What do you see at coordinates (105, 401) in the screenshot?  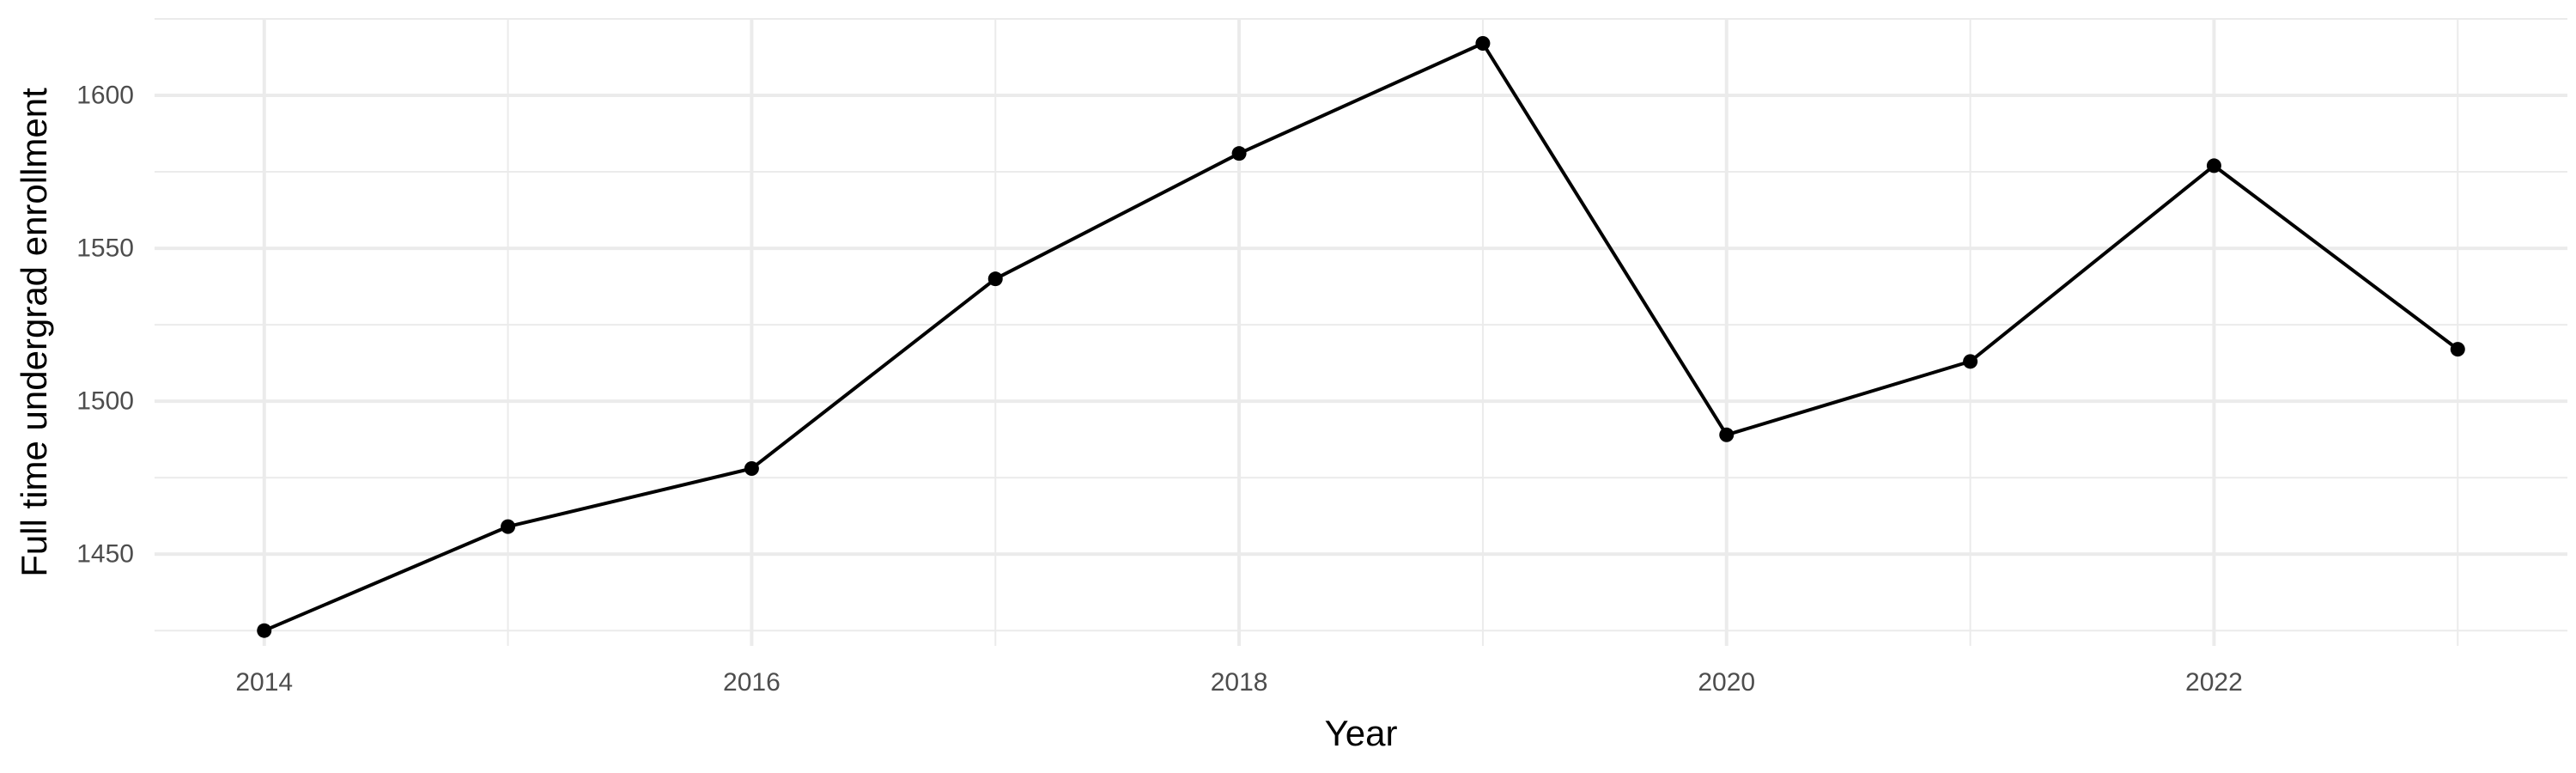 I see `y-tick-label: 1500` at bounding box center [105, 401].